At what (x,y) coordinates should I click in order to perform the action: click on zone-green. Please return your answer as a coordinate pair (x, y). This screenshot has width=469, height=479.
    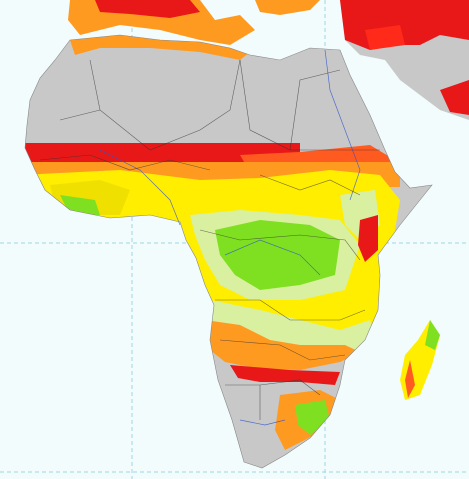
    Looking at the image, I should click on (277, 255).